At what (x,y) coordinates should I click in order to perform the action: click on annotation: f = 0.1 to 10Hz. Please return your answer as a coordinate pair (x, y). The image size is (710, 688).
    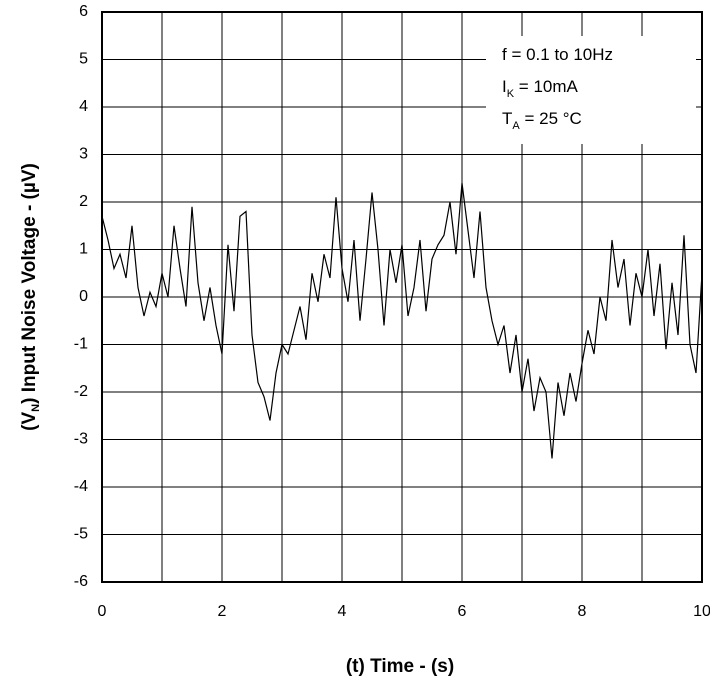
    Looking at the image, I should click on (557, 54).